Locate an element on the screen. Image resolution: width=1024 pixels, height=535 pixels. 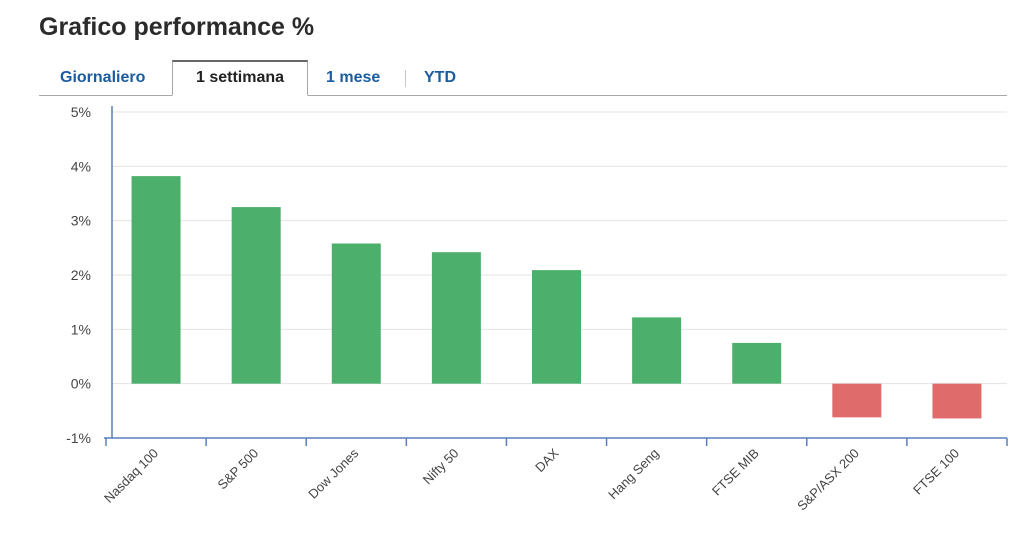
y-tick-label: 4% is located at coordinates (81, 166).